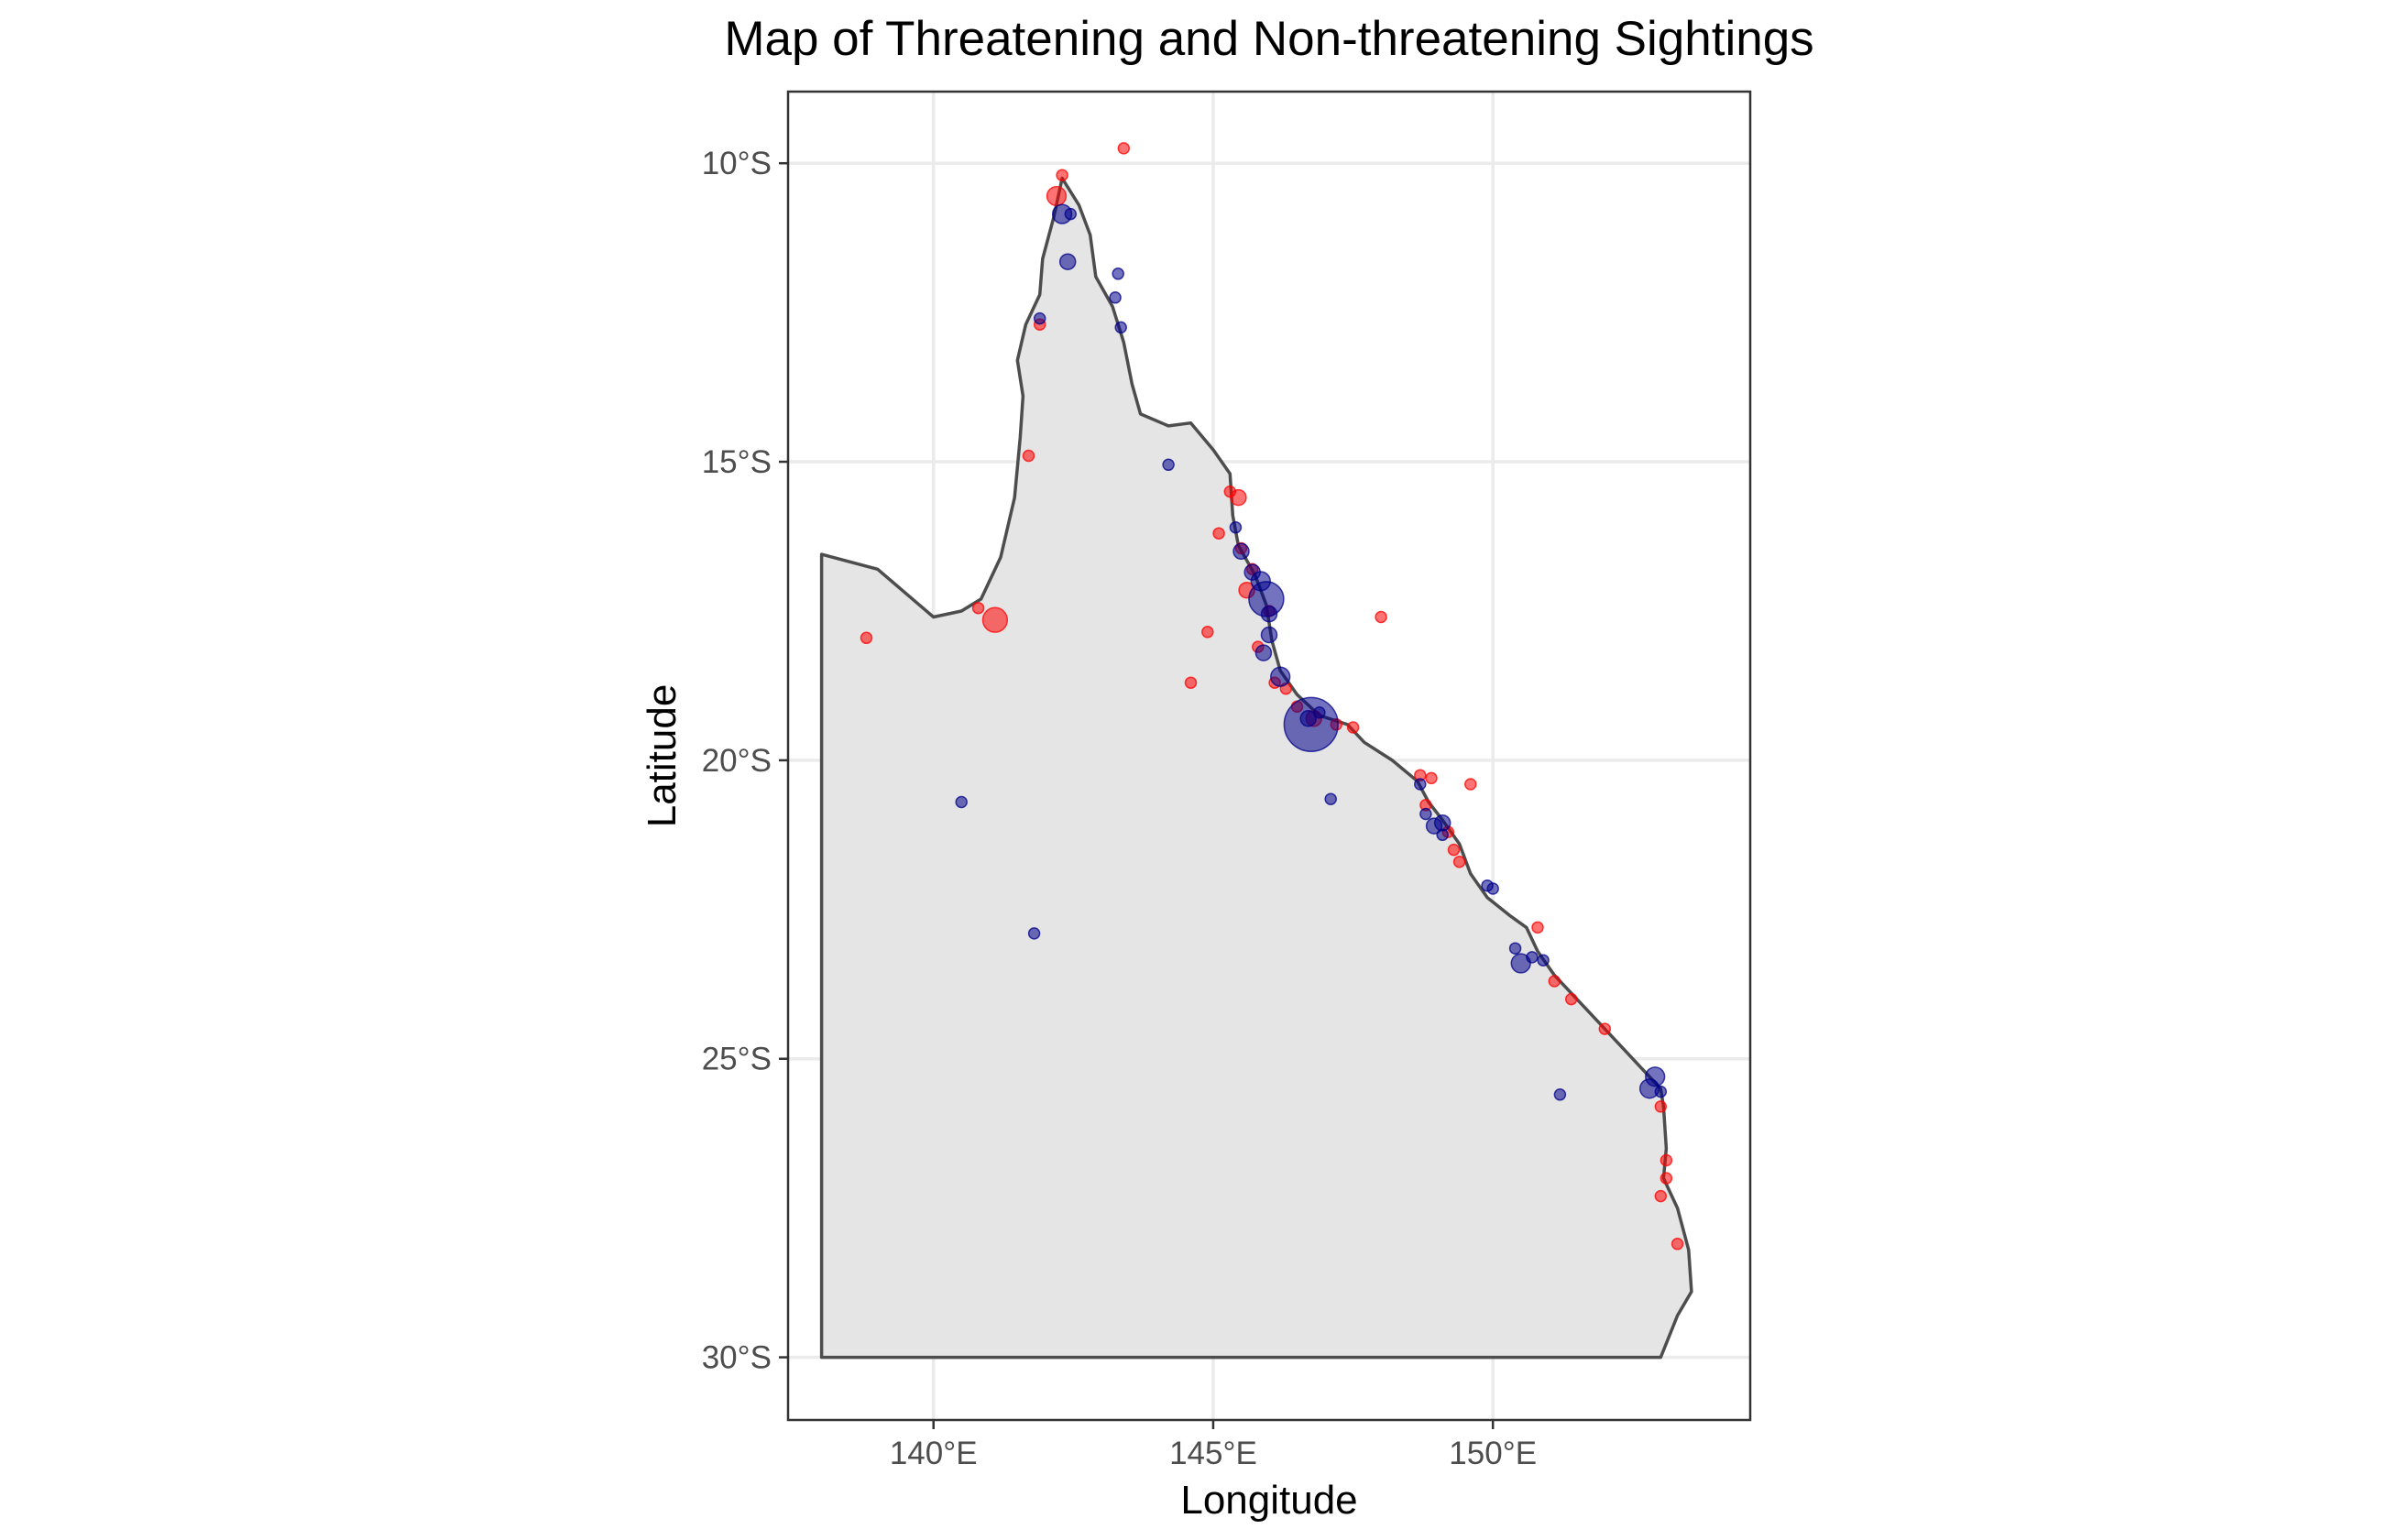 The width and height of the screenshot is (2388, 1540). I want to click on y-tick-label: 20°S, so click(737, 761).